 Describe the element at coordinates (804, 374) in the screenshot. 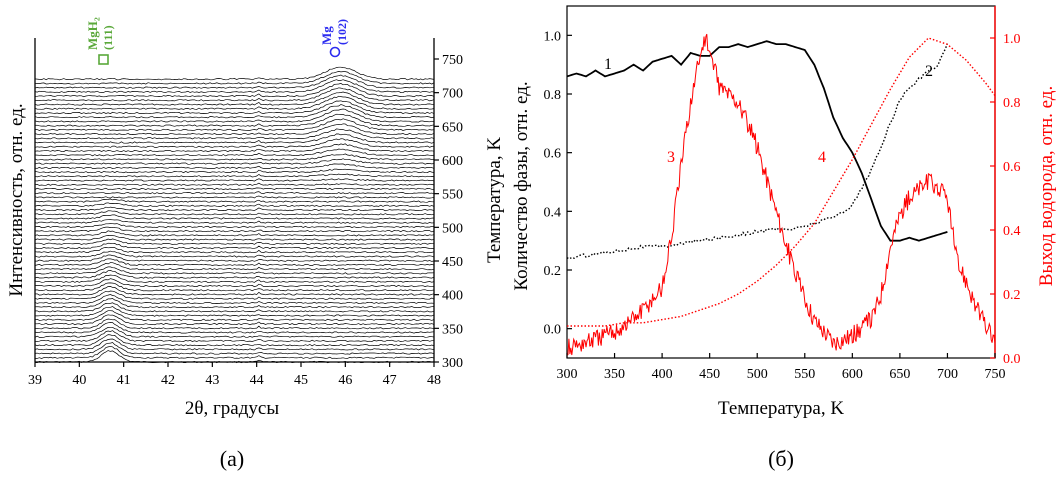

I see `x-tick-label: 550` at that location.